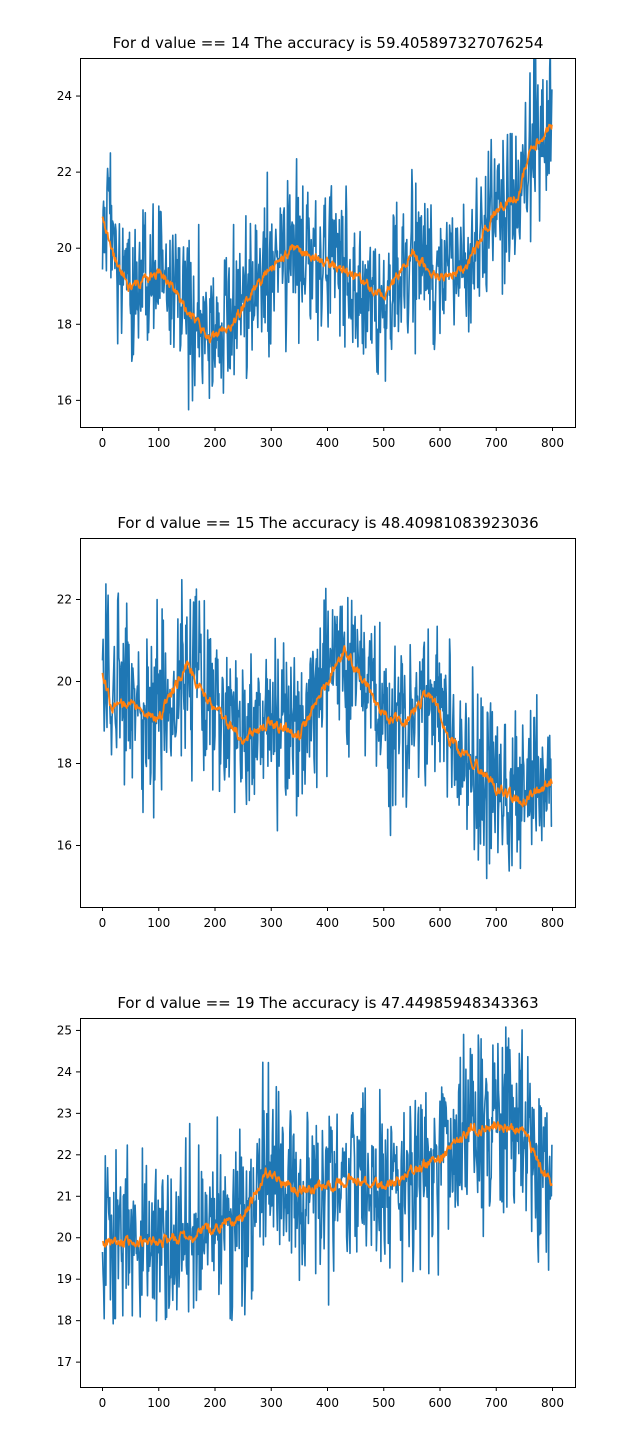 The width and height of the screenshot is (640, 1440). What do you see at coordinates (64, 1362) in the screenshot?
I see `y-tick-label: 17` at bounding box center [64, 1362].